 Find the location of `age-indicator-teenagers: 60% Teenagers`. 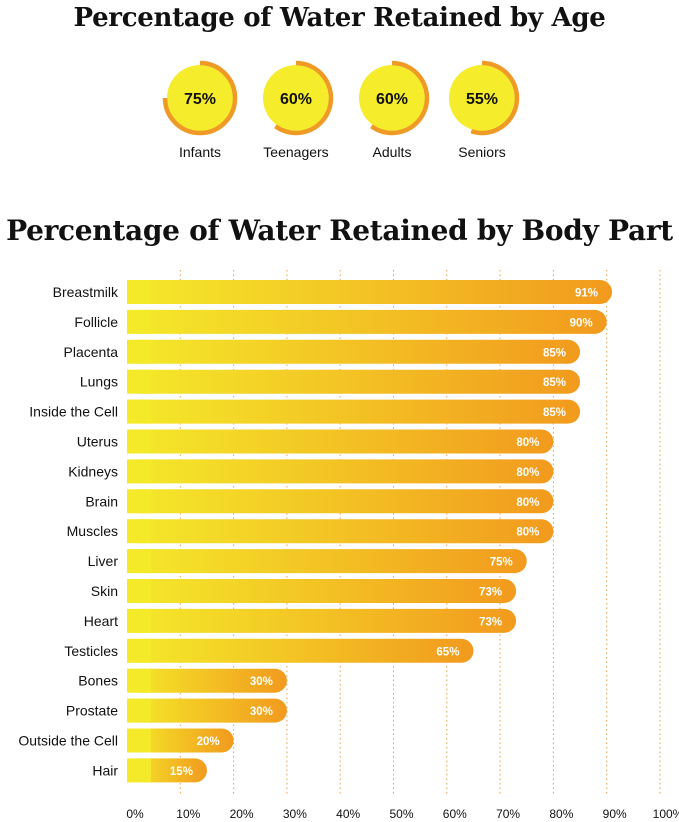

age-indicator-teenagers: 60% Teenagers is located at coordinates (296, 110).